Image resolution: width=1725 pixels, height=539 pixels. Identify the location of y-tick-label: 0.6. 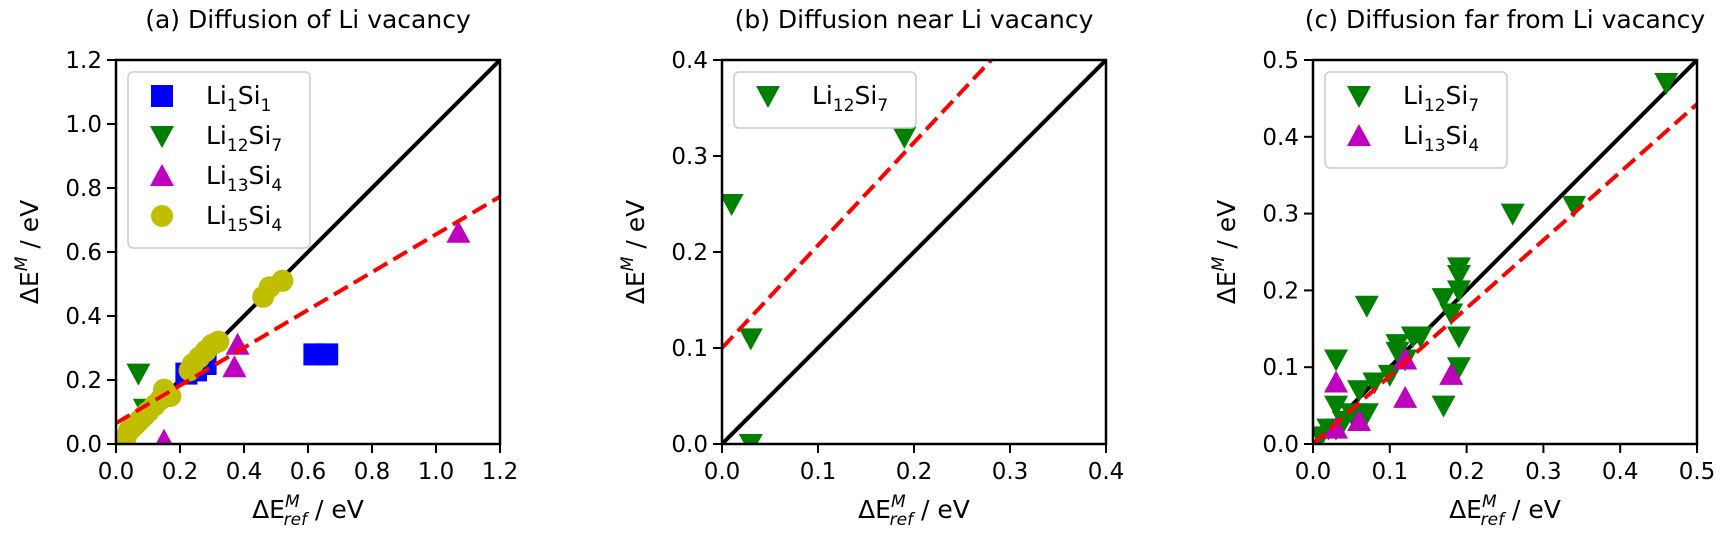
(83, 253).